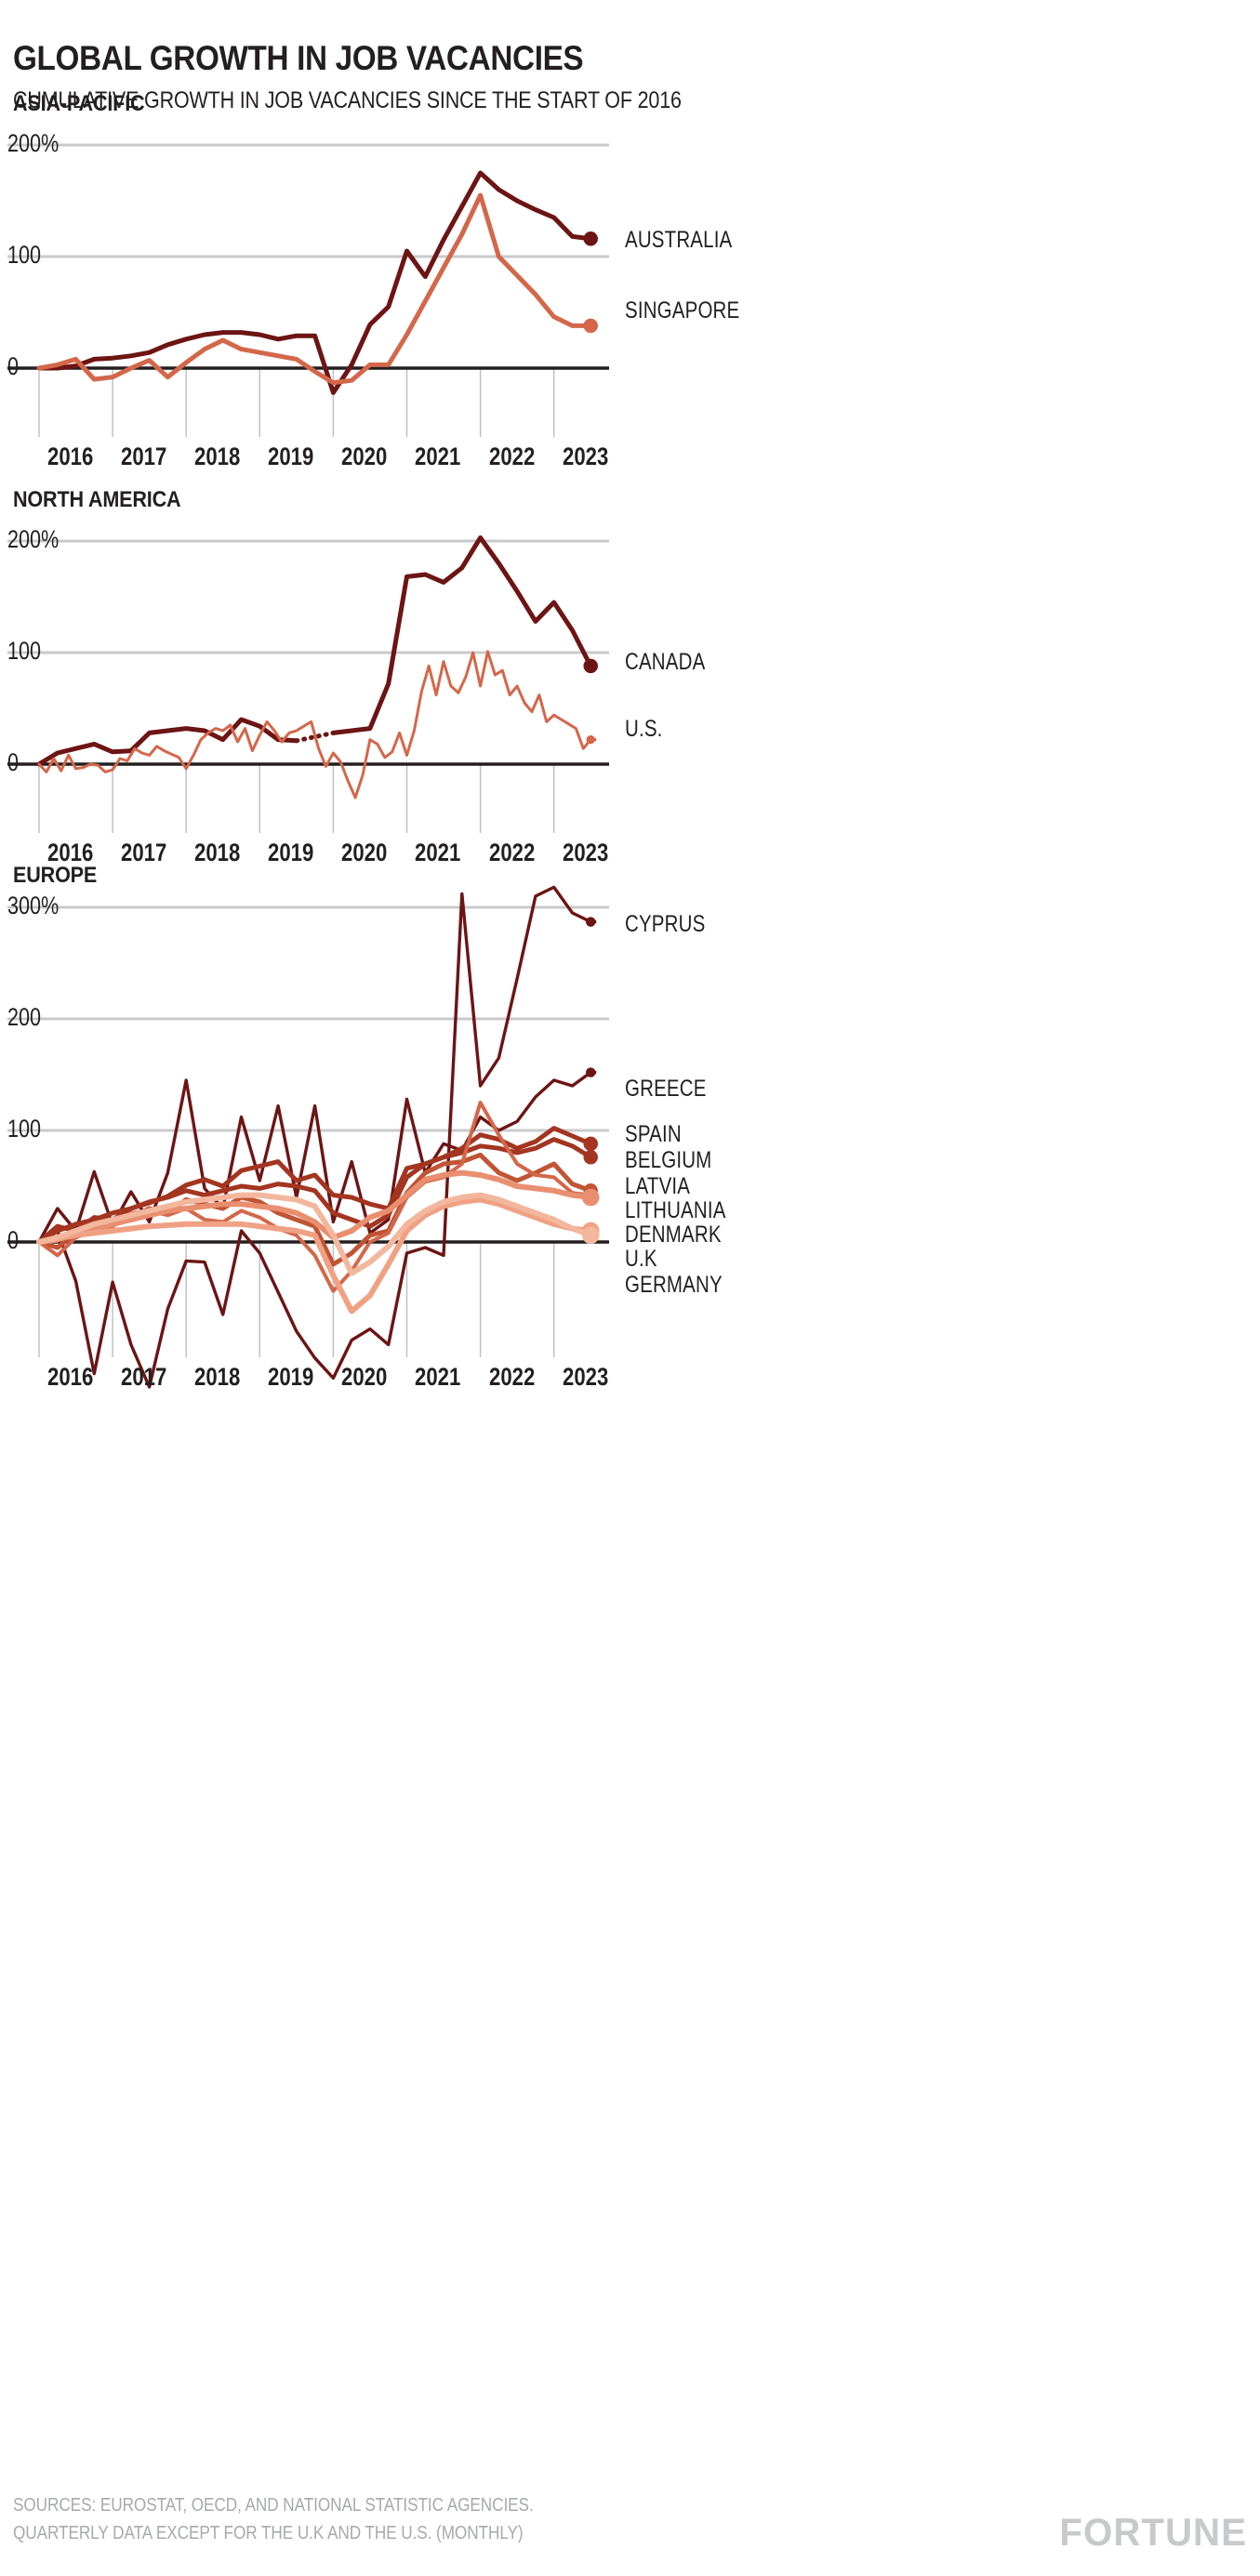 This screenshot has width=1260, height=2576. What do you see at coordinates (13, 1240) in the screenshot?
I see `ytick-eu-0: 0` at bounding box center [13, 1240].